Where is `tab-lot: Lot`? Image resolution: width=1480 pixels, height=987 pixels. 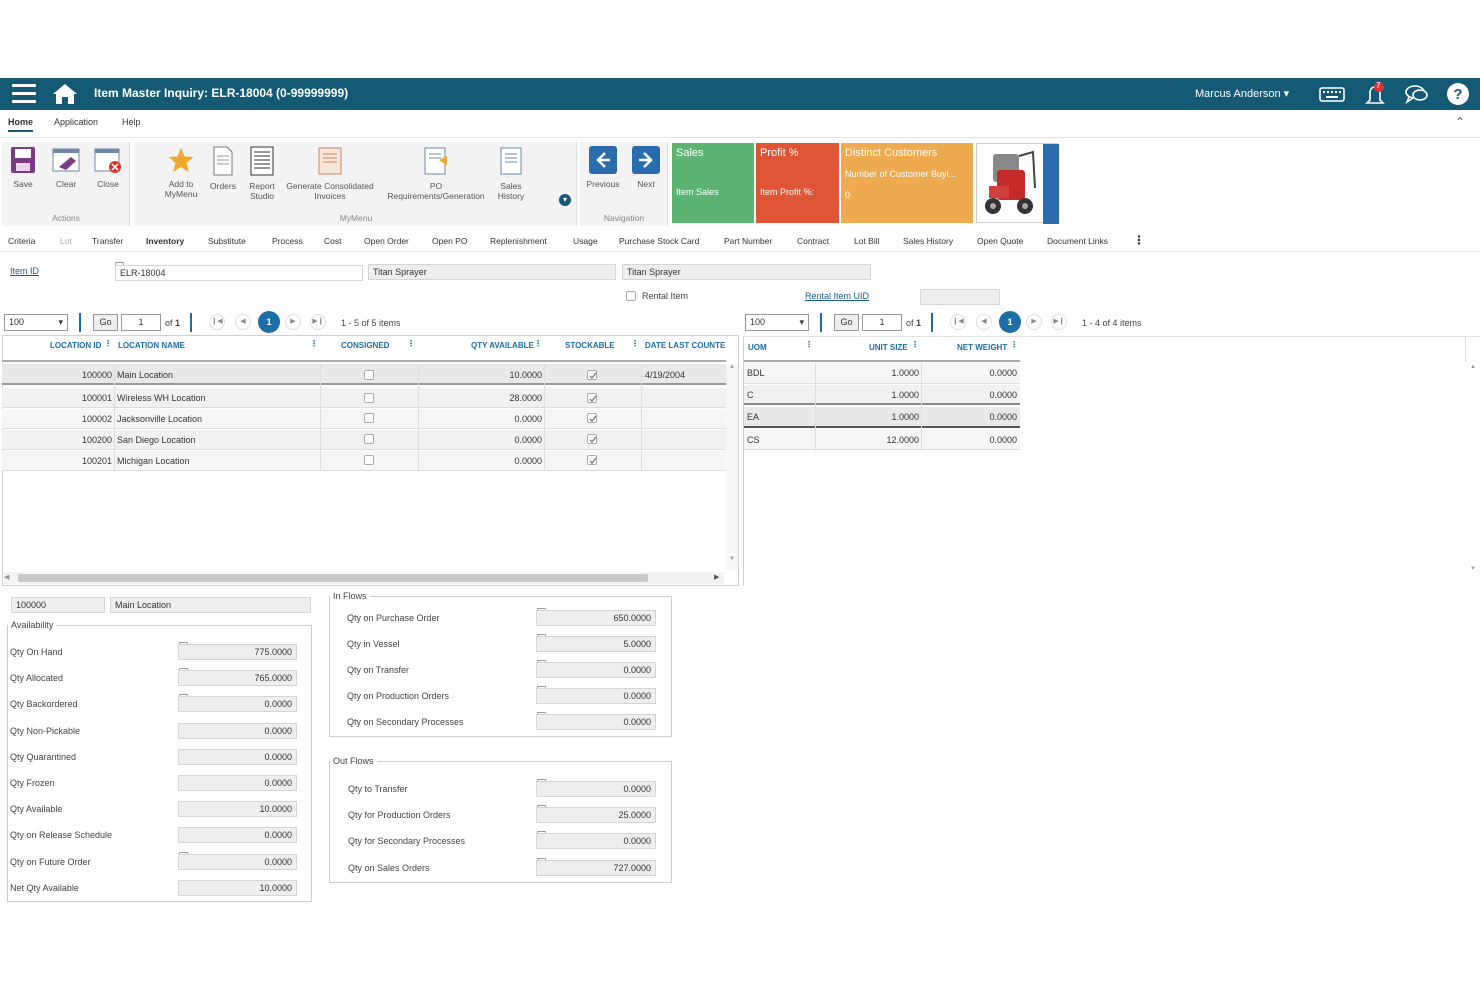
tab-lot: Lot is located at coordinates (66, 241).